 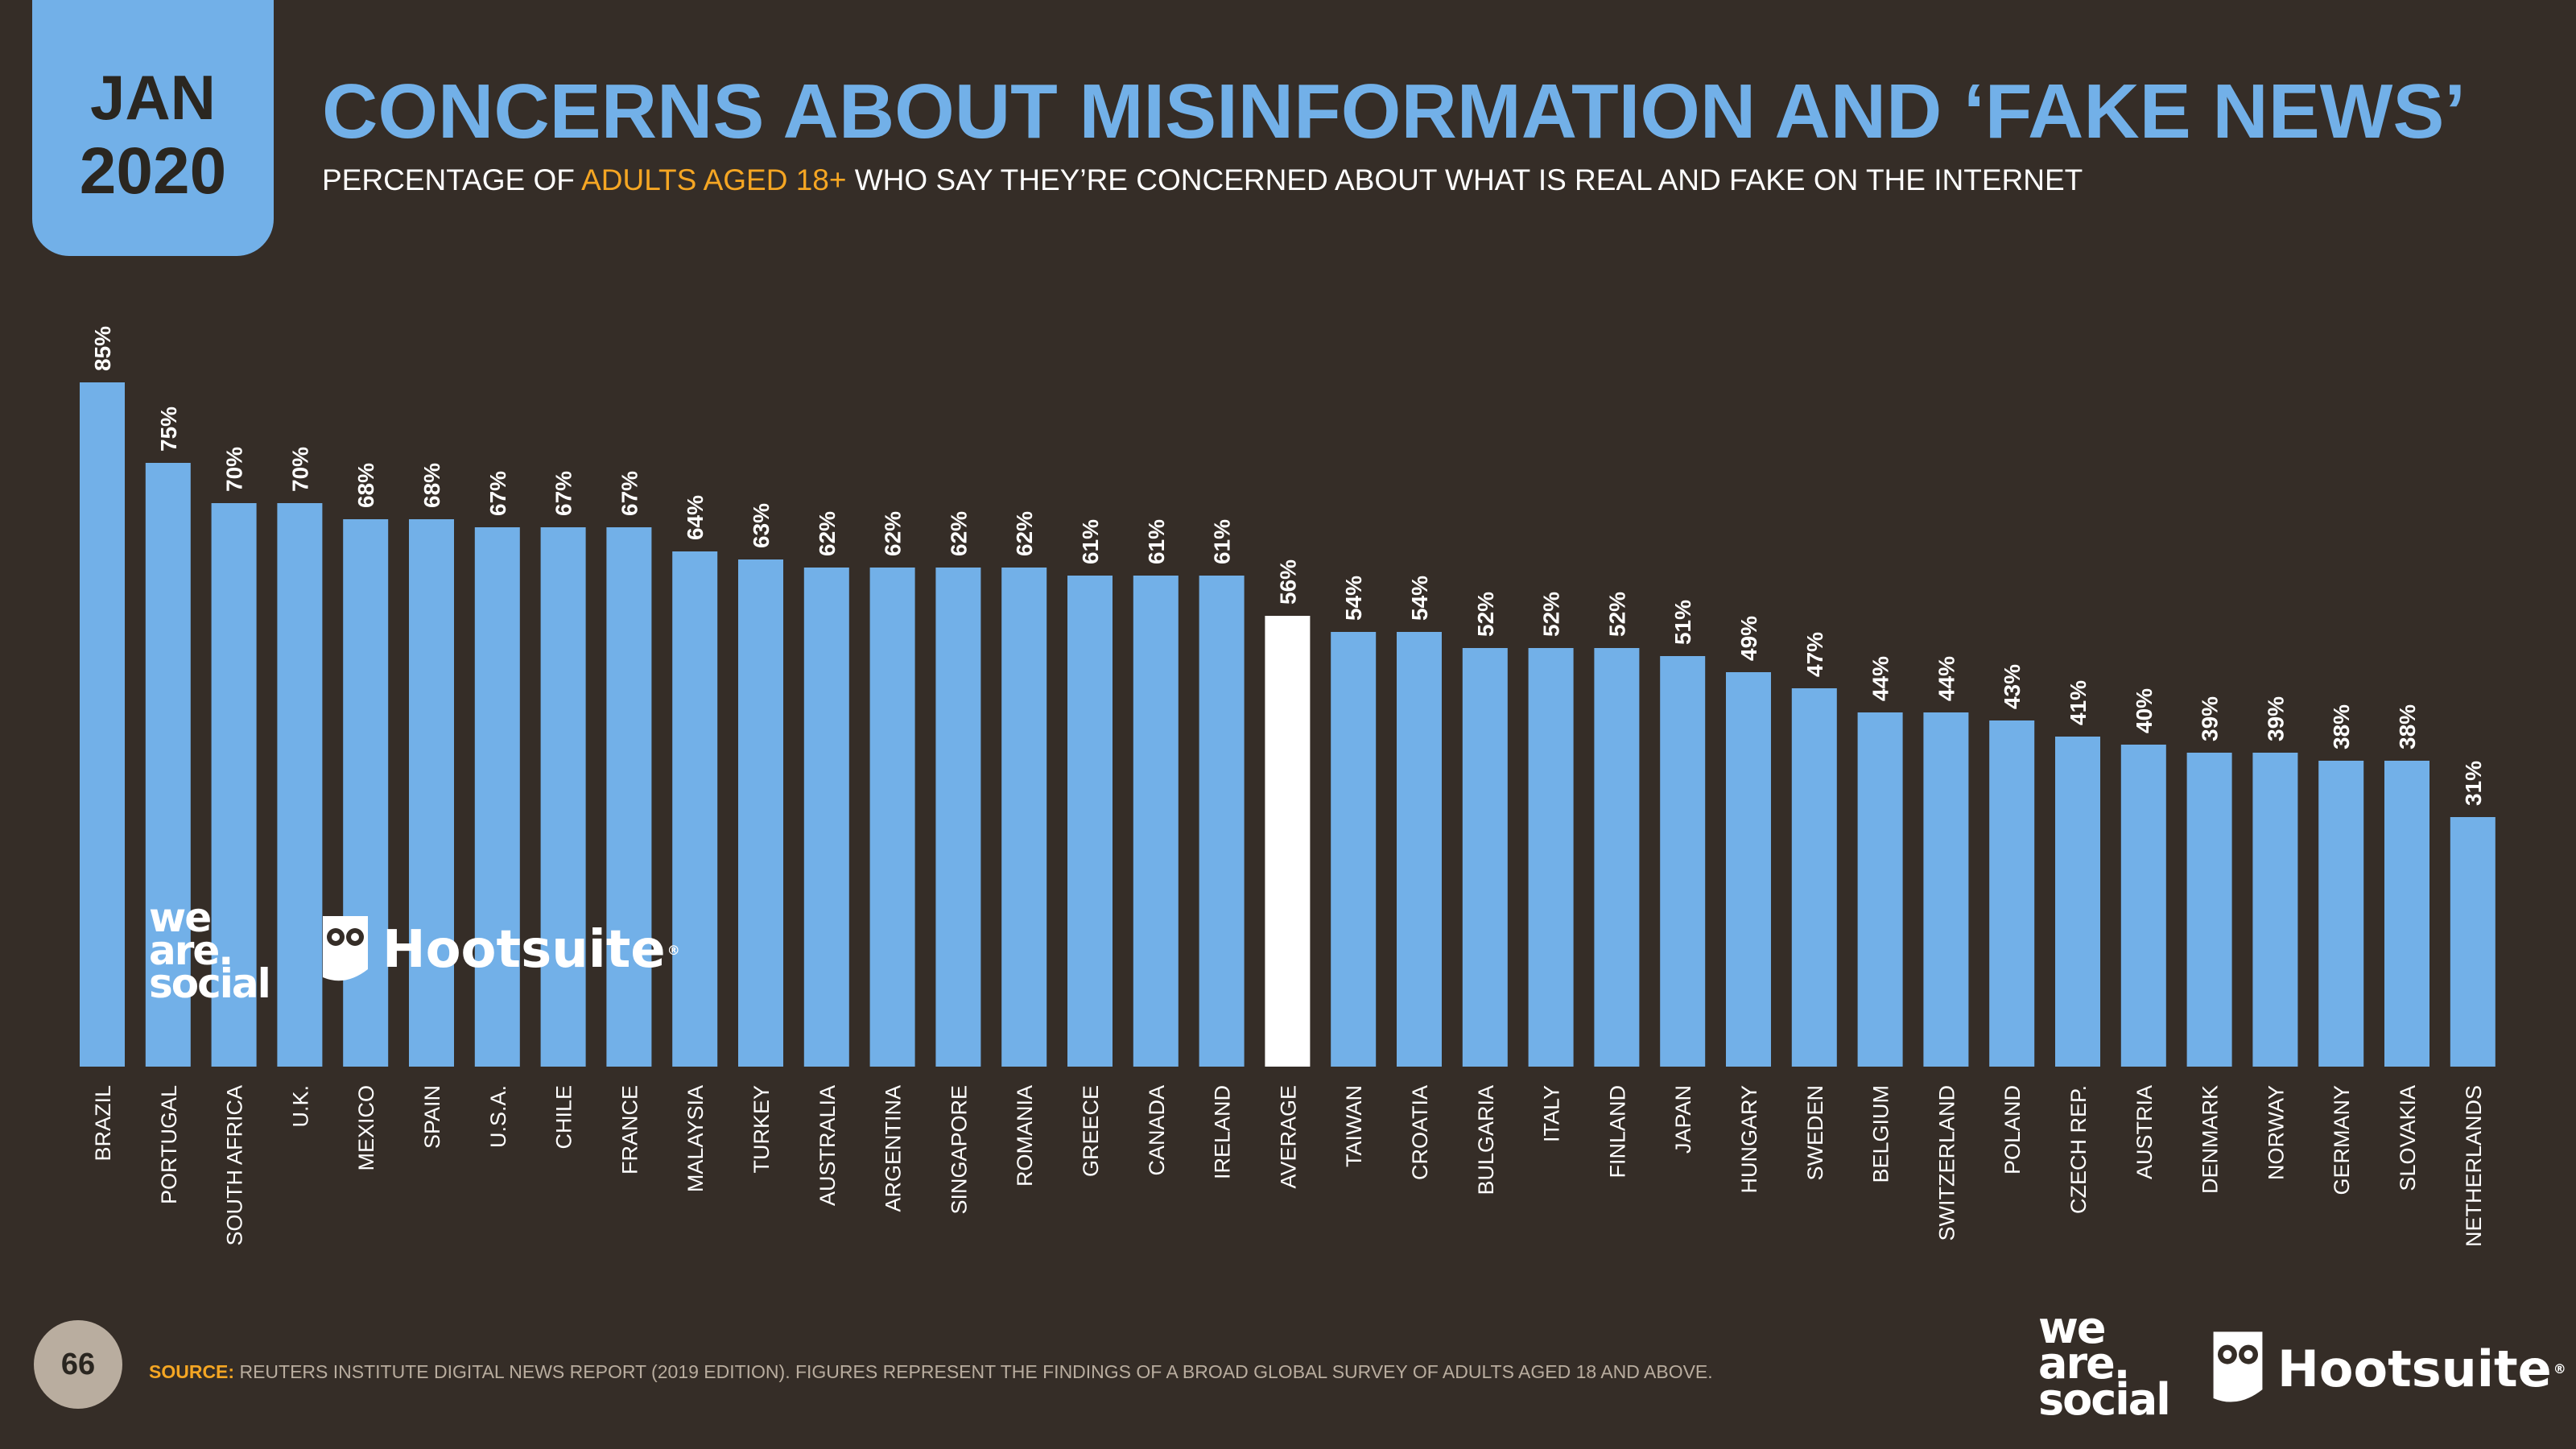 I want to click on value-label-hungary: 49%, so click(x=1748, y=638).